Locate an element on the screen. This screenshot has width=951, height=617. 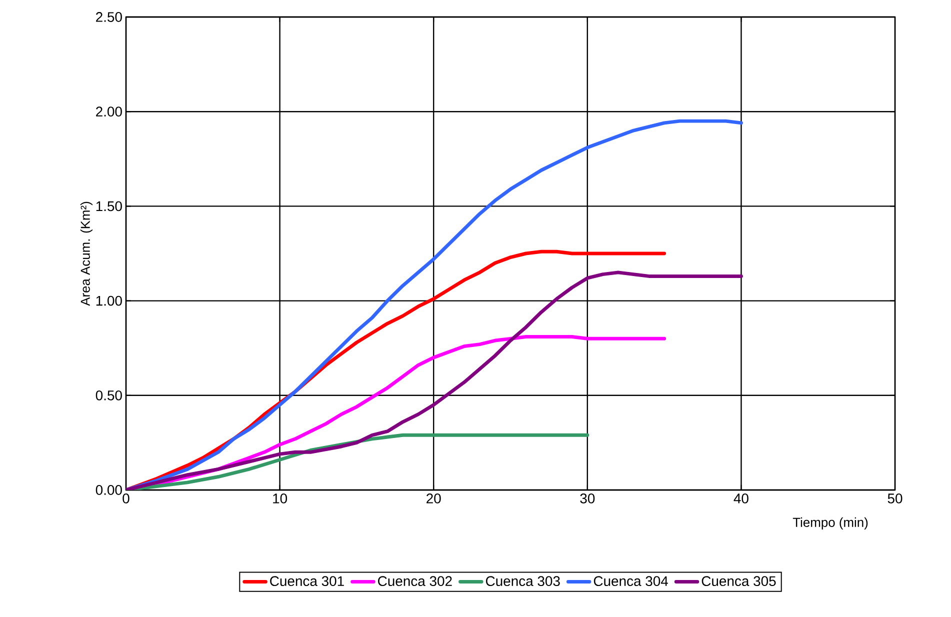
y-tick-label: 2.50 is located at coordinates (109, 17).